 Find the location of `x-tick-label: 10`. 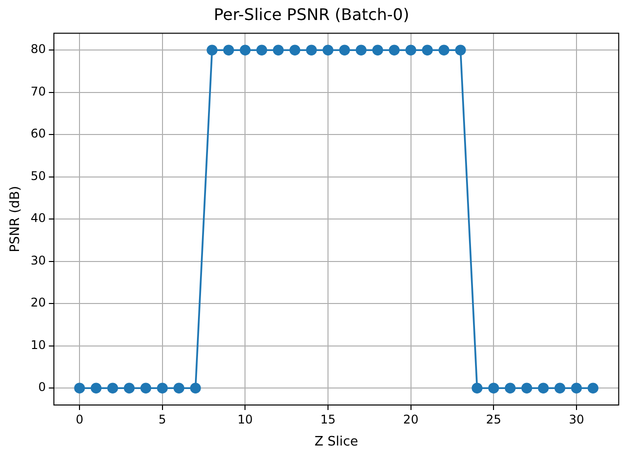

x-tick-label: 10 is located at coordinates (245, 419).